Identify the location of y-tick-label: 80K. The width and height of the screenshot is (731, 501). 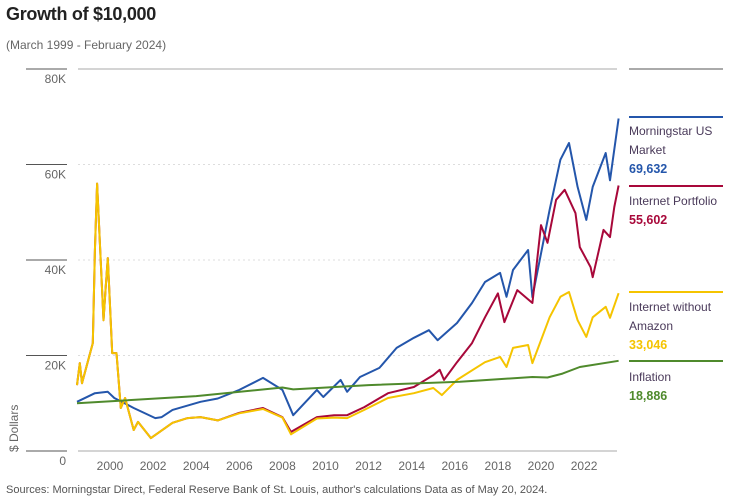
(55, 79).